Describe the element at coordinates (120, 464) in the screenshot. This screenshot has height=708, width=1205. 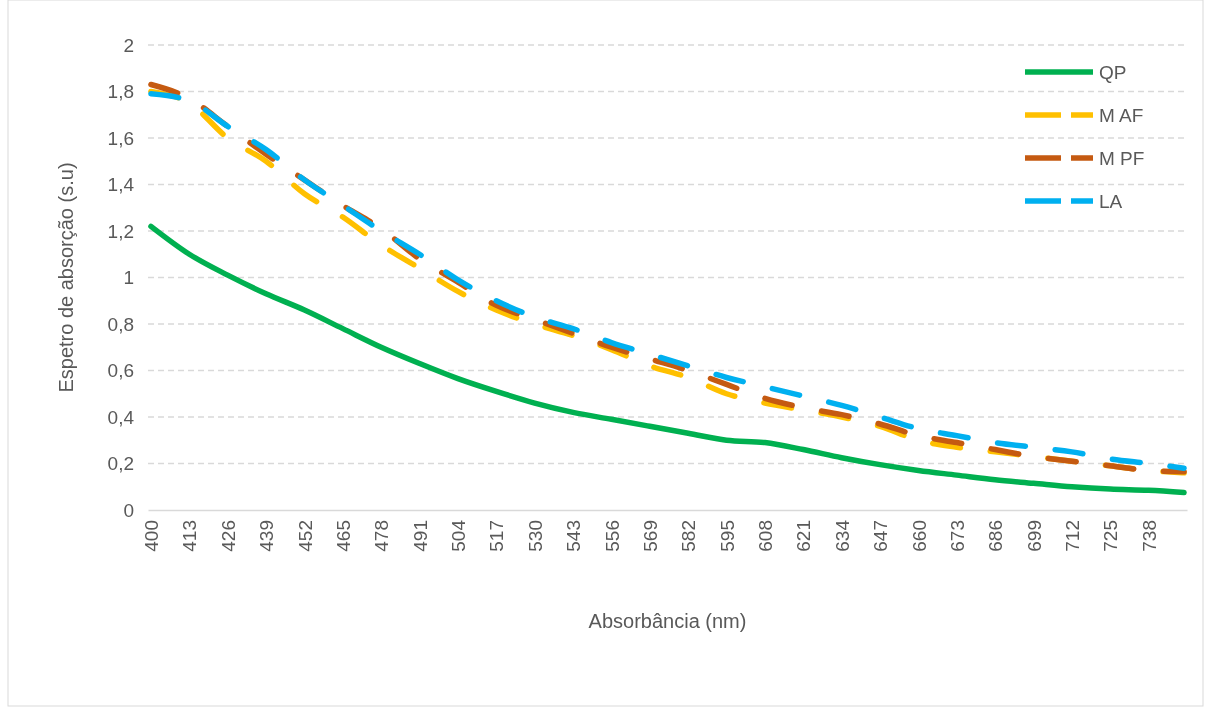
I see `y-tick-label: 0,2` at that location.